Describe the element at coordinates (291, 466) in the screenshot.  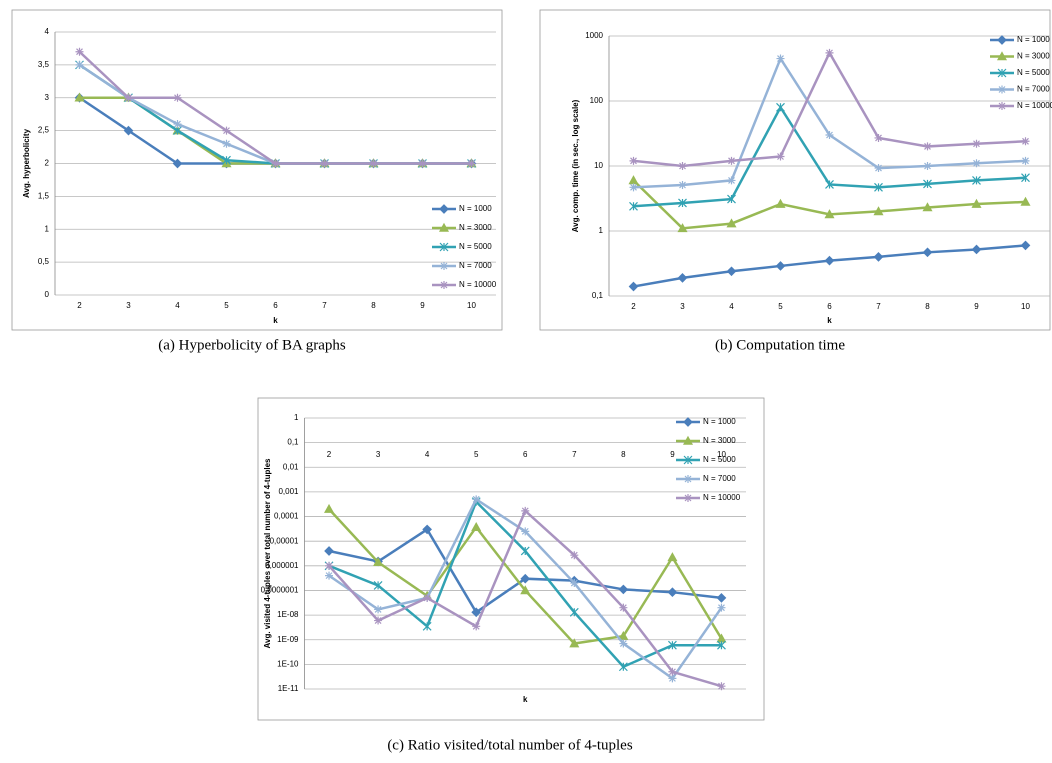
I see `y-tick-label: 0,01` at that location.